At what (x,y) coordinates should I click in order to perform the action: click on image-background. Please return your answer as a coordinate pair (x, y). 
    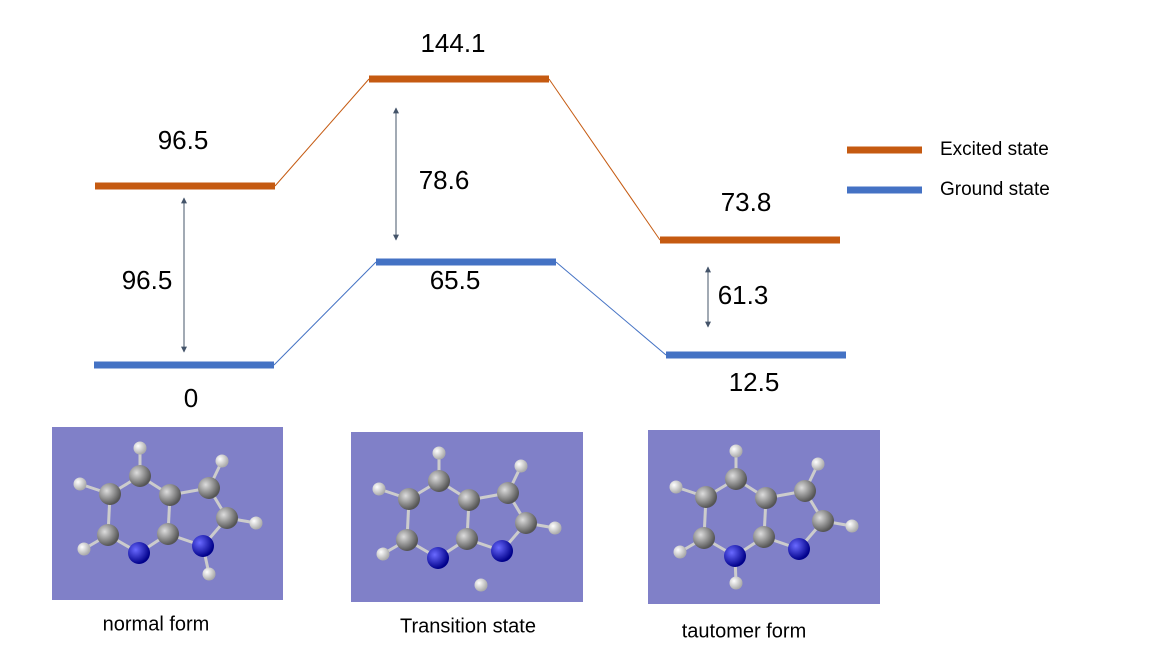
    Looking at the image, I should click on (167, 513).